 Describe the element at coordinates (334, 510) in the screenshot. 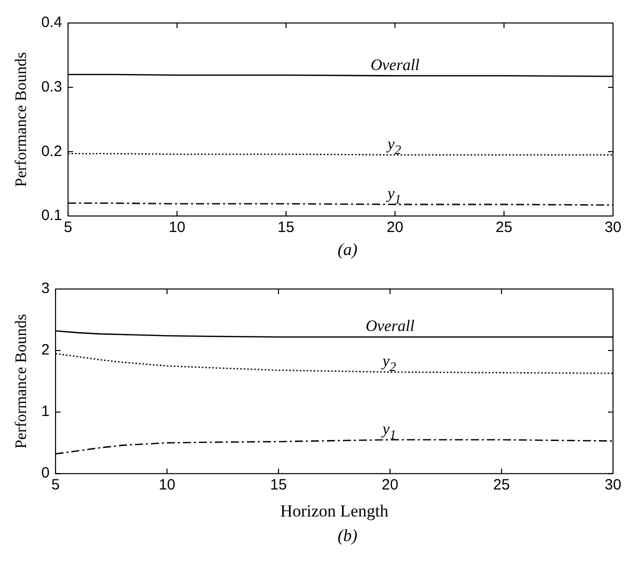

I see `x-axis-title: Horizon Length` at that location.